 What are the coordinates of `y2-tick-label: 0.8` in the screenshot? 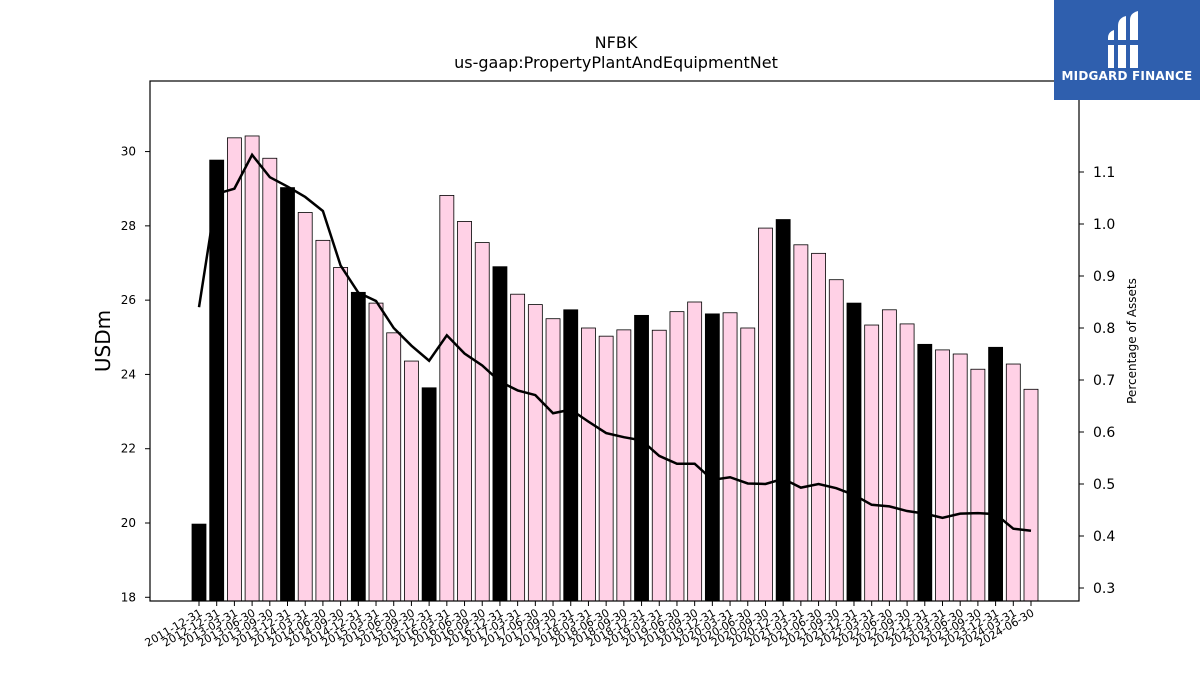 It's located at (1104, 329).